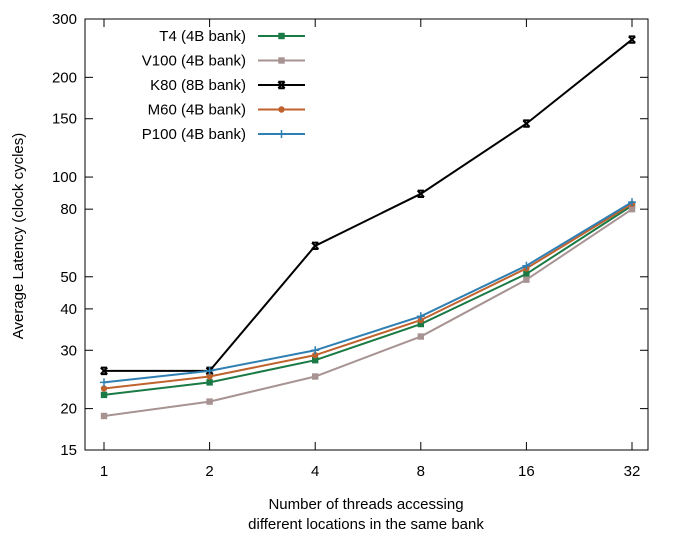 This screenshot has height=540, width=676. I want to click on legend-label: K80 (8B bank), so click(198, 85).